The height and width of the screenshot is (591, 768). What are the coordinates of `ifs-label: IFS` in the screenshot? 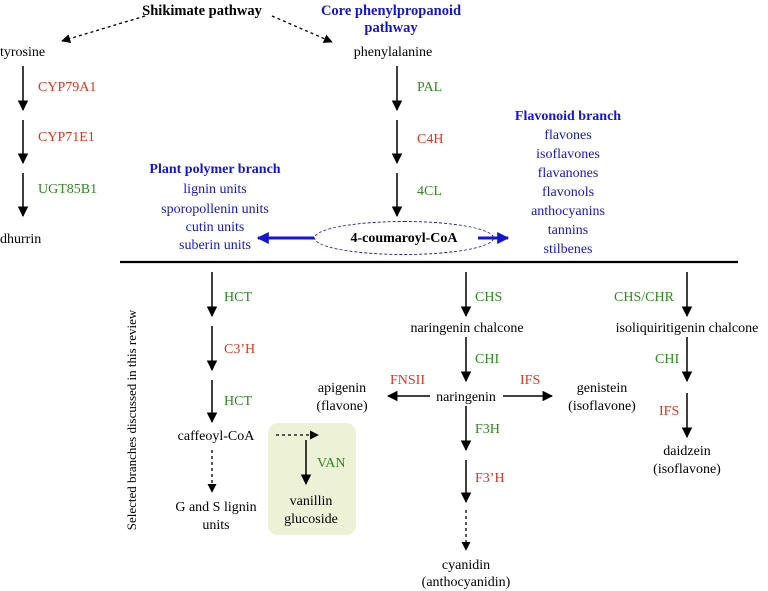 It's located at (530, 380).